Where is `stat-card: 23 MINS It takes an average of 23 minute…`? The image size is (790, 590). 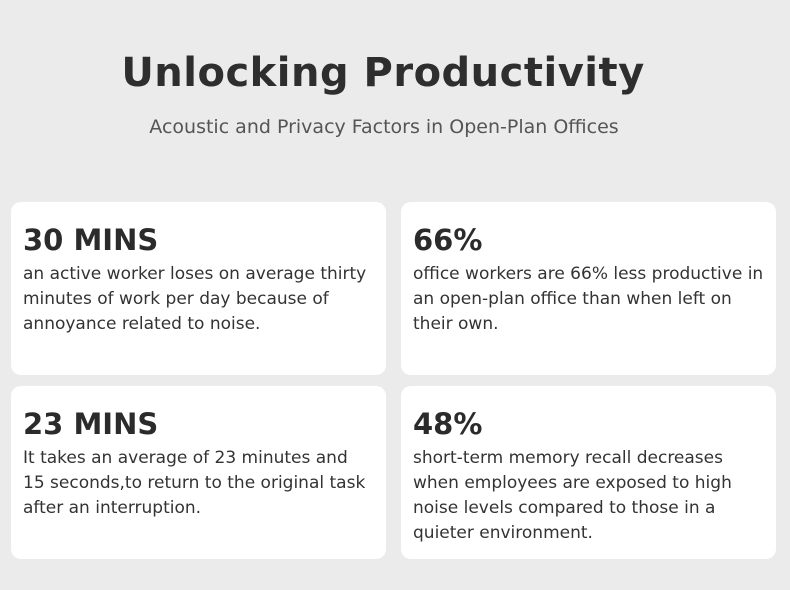
stat-card: 23 MINS It takes an average of 23 minute… is located at coordinates (198, 472).